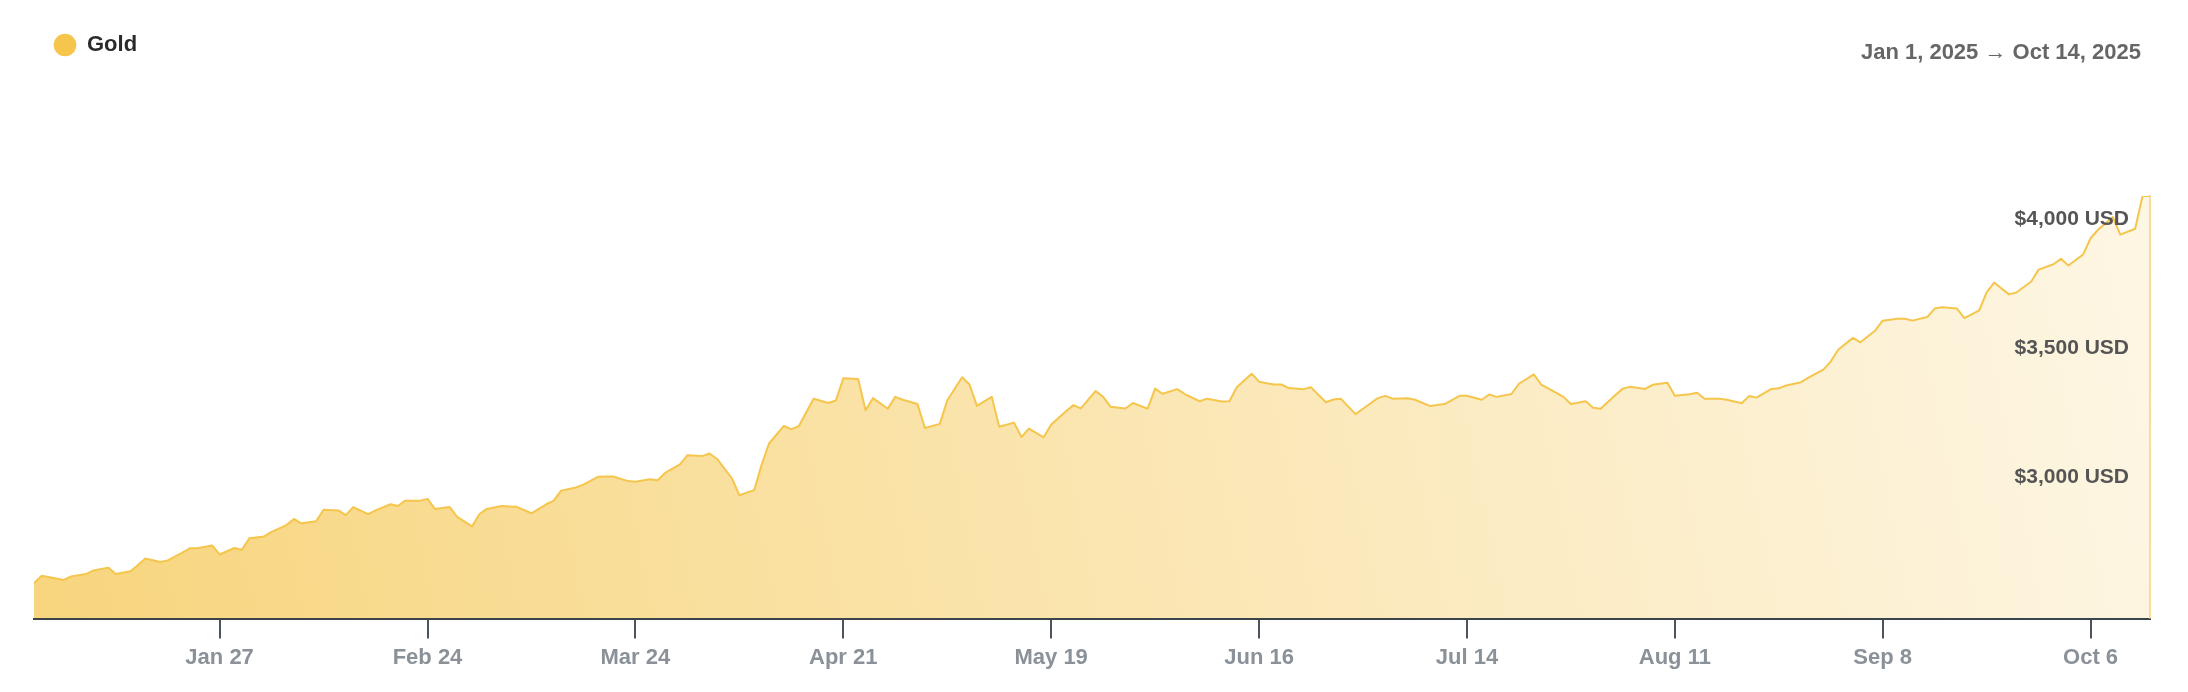 This screenshot has width=2188, height=692. What do you see at coordinates (635, 656) in the screenshot?
I see `x-tick-label: Mar 24` at bounding box center [635, 656].